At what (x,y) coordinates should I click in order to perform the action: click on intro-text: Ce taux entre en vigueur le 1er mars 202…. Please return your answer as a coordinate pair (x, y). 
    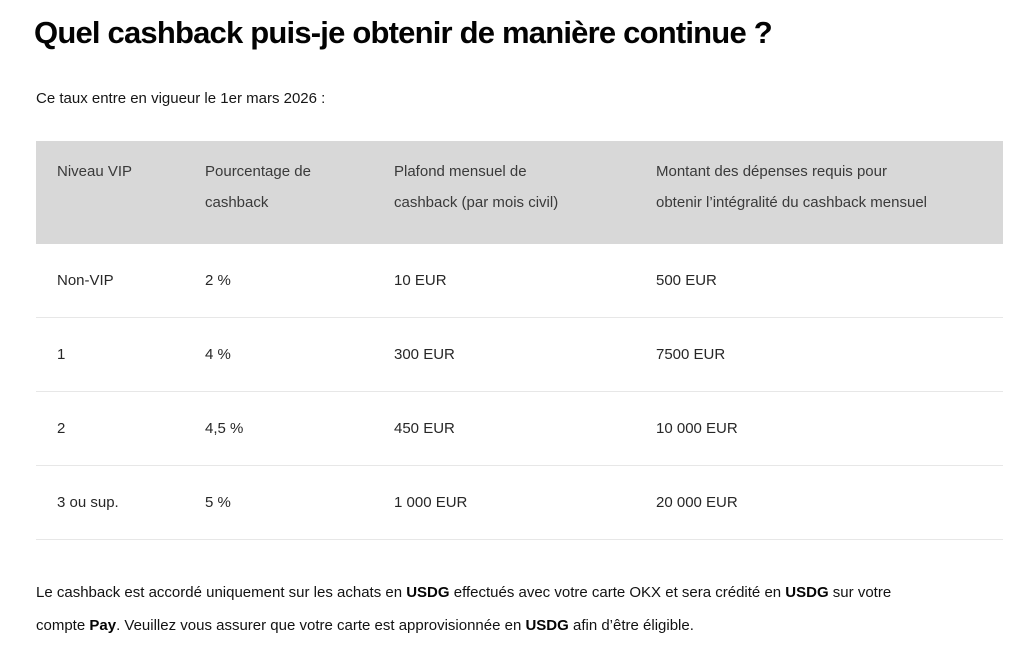
    Looking at the image, I should click on (181, 98).